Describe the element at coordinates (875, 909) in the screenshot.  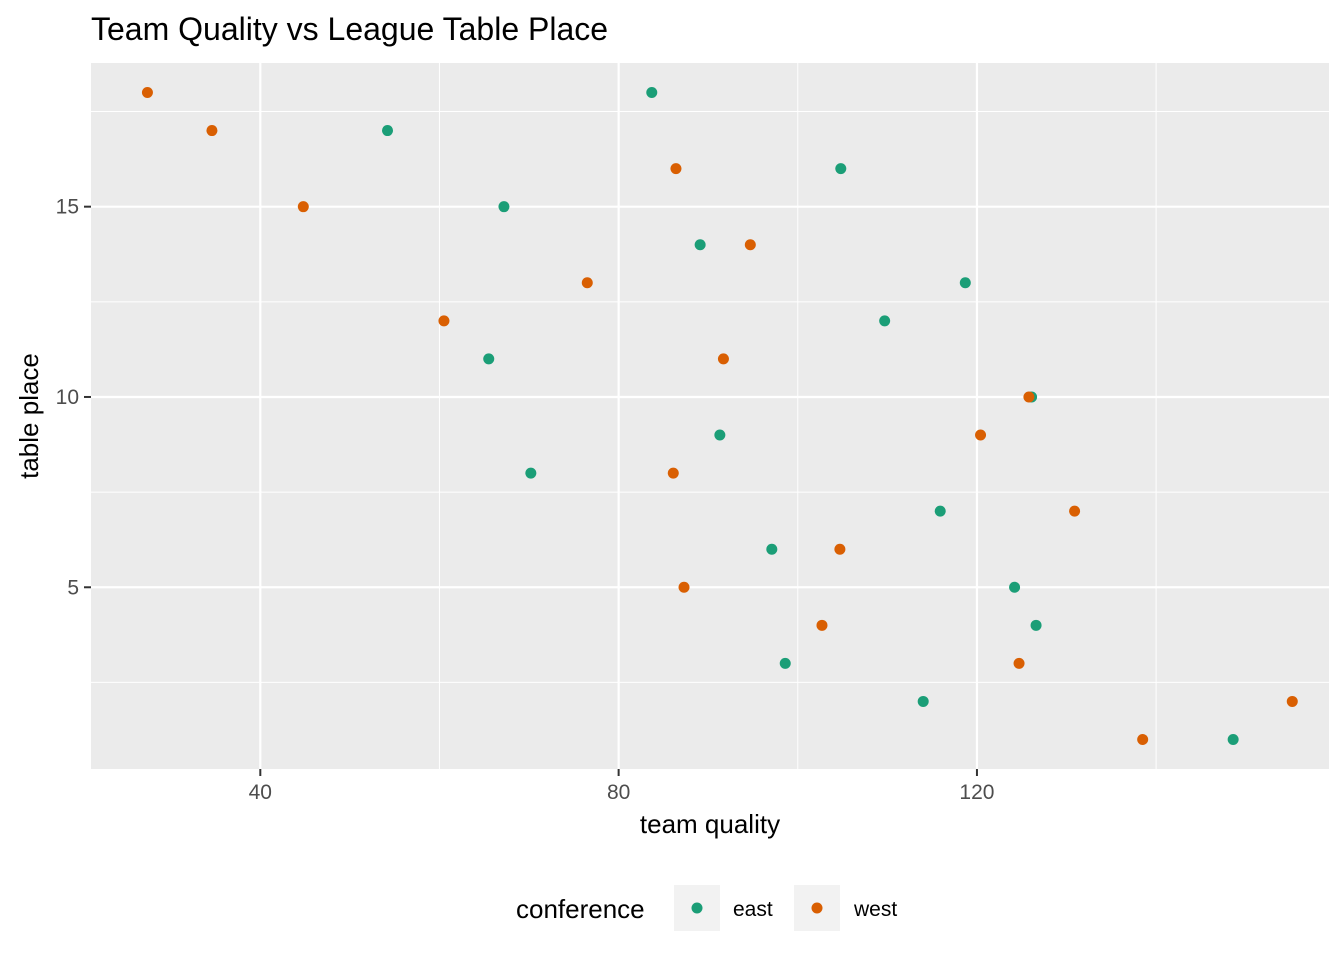
I see `legend-label-west: west` at that location.